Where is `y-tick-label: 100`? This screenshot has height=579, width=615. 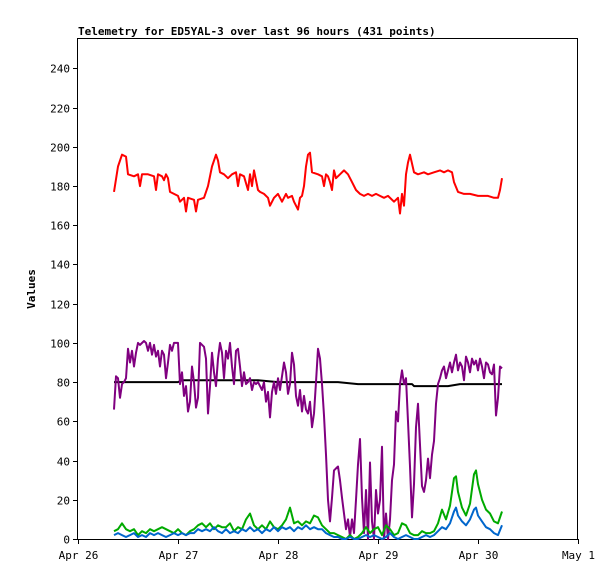 y-tick-label: 100 is located at coordinates (60, 344).